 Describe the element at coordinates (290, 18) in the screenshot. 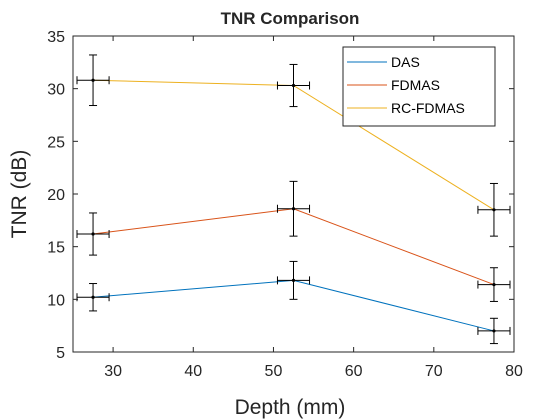

I see `chart-title: TNR Comparison` at that location.